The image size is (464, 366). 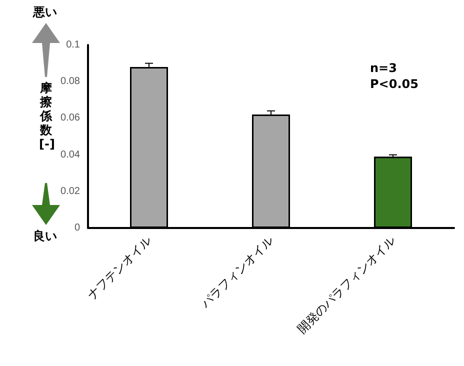 I want to click on y-tick-label: 0.08, so click(x=70, y=82).